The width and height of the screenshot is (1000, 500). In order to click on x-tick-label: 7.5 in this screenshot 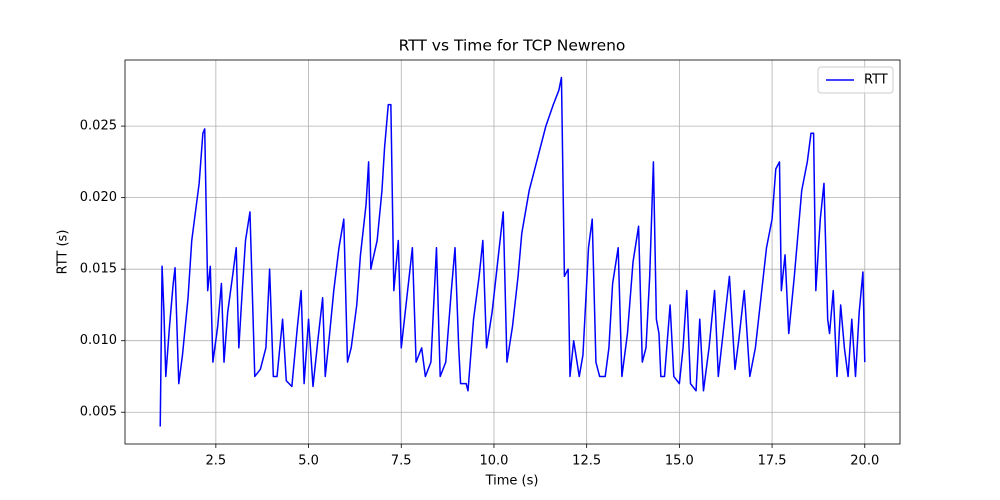, I will do `click(401, 461)`.